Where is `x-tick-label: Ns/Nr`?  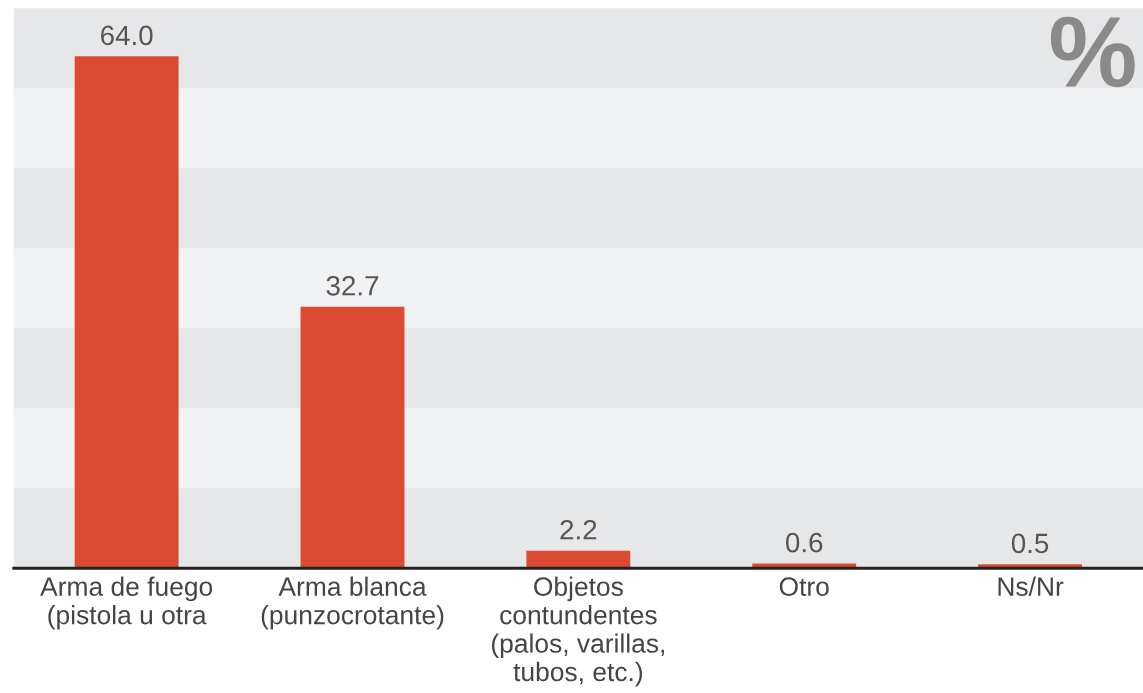
x-tick-label: Ns/Nr is located at coordinates (1031, 586).